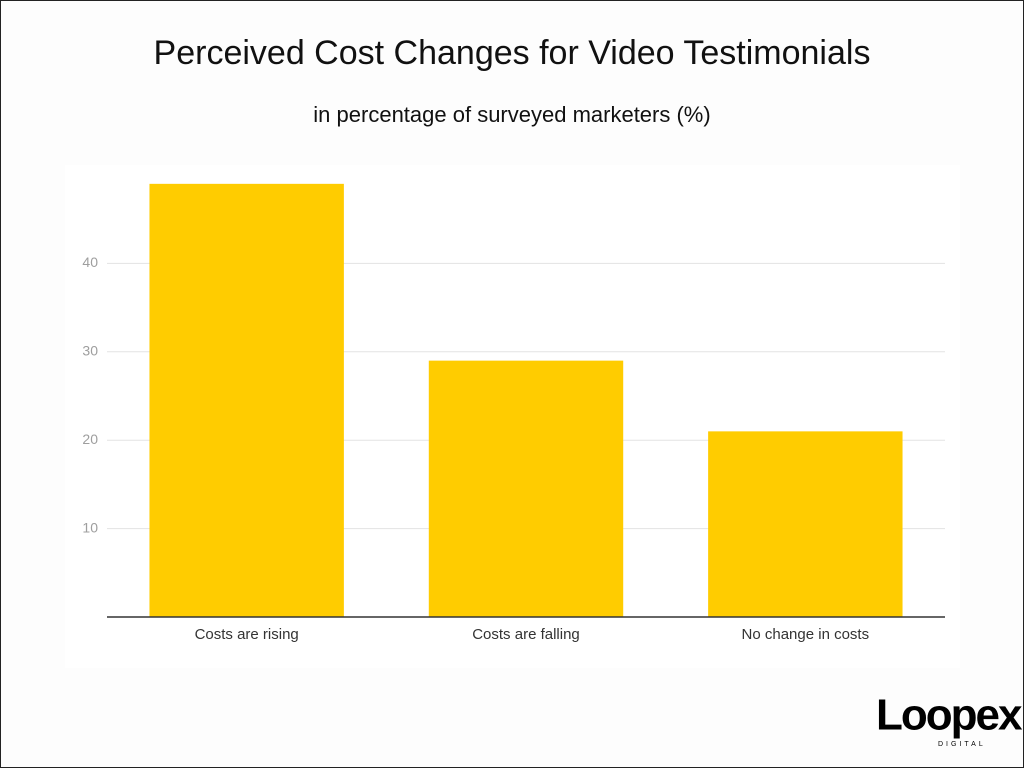 The height and width of the screenshot is (768, 1024). What do you see at coordinates (511, 114) in the screenshot?
I see `chart-subtitle: in percentage of surveyed marketers (%)` at bounding box center [511, 114].